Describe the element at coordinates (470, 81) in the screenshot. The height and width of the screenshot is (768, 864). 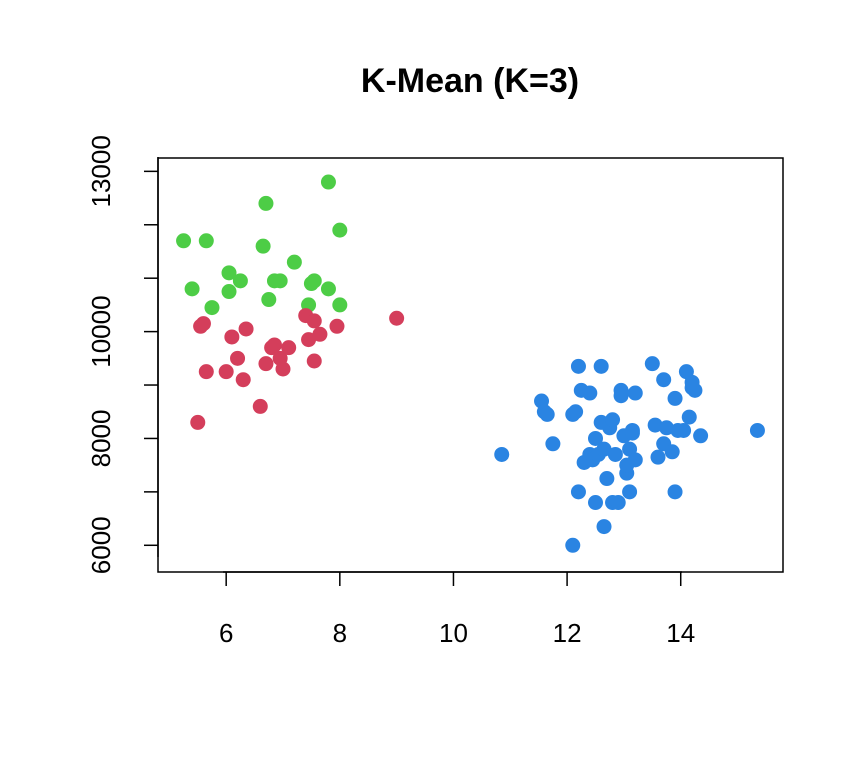
I see `chart-title: K-Mean (K=3)` at that location.